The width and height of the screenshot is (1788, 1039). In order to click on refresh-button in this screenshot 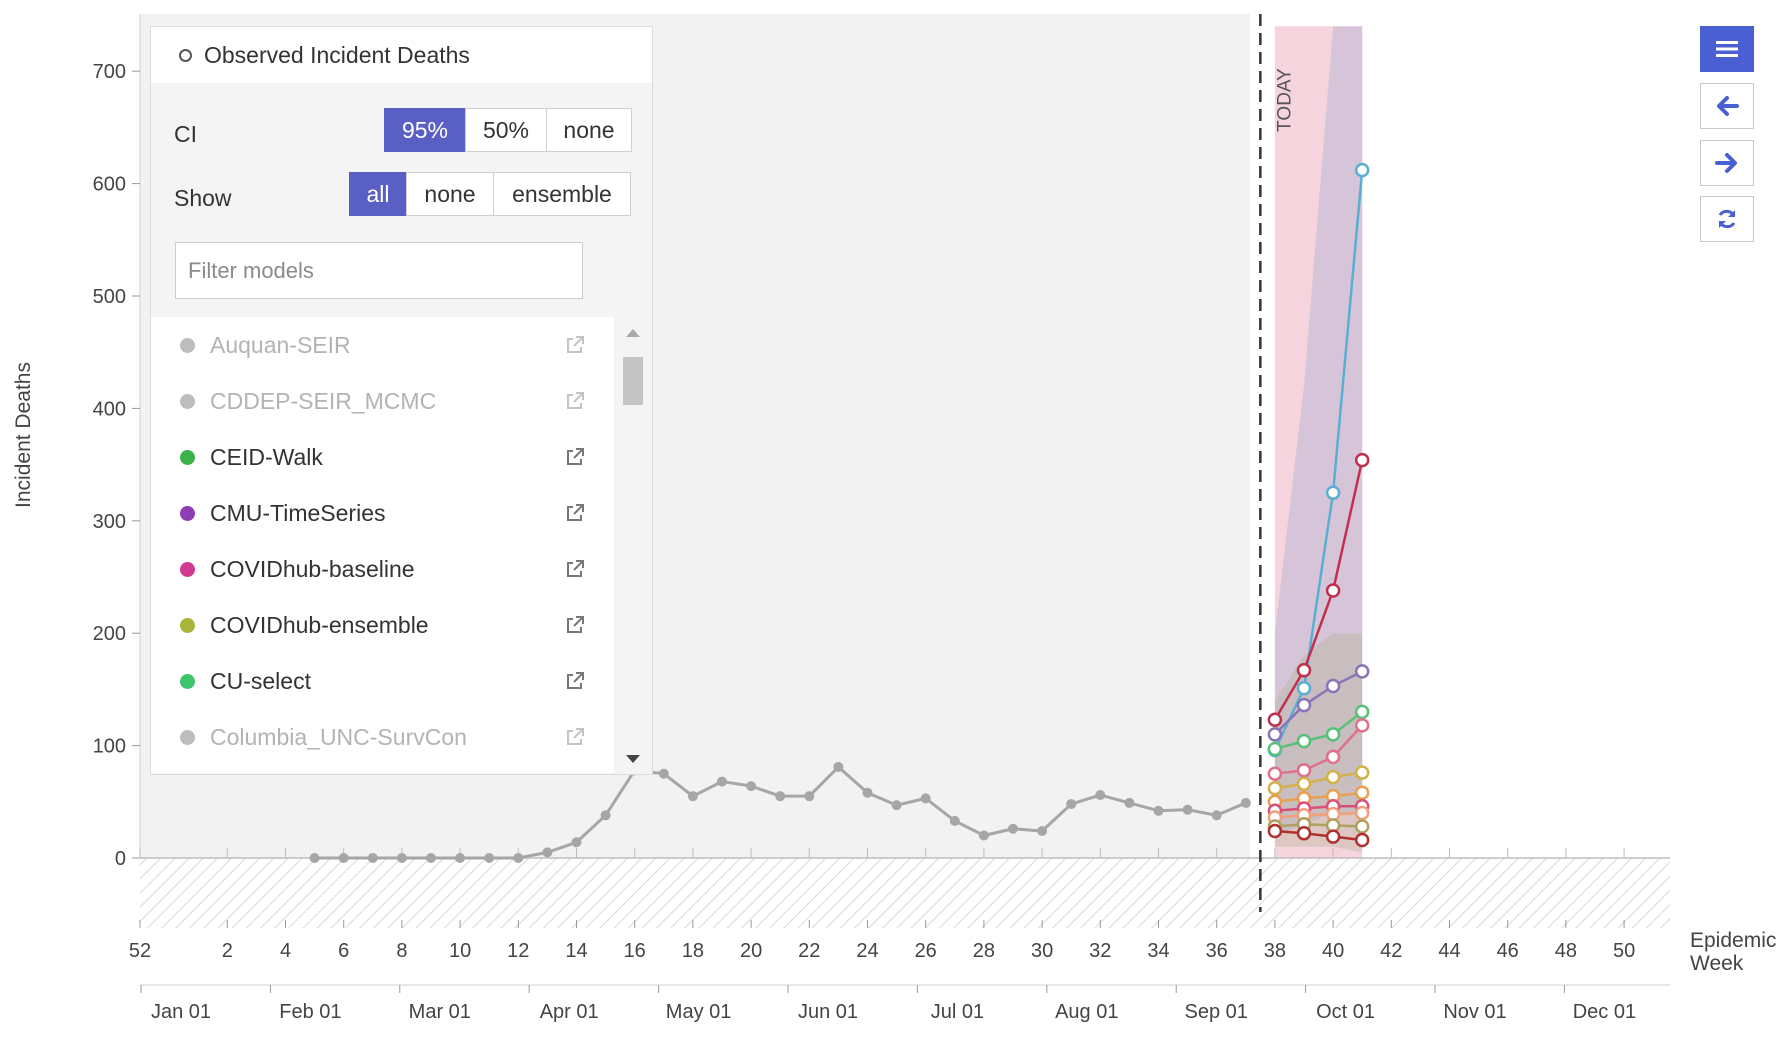, I will do `click(1727, 219)`.